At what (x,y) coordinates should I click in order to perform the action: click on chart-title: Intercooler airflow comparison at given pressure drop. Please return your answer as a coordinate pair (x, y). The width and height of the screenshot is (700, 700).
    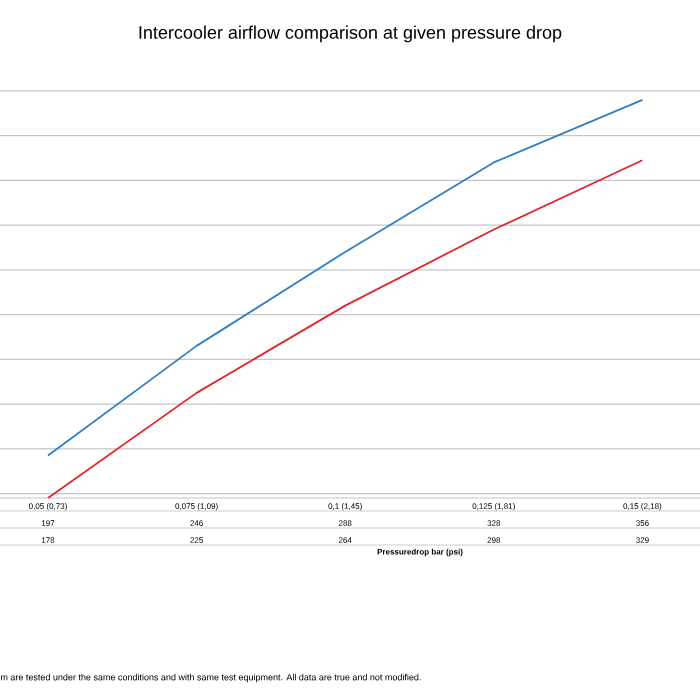
    Looking at the image, I should click on (350, 34).